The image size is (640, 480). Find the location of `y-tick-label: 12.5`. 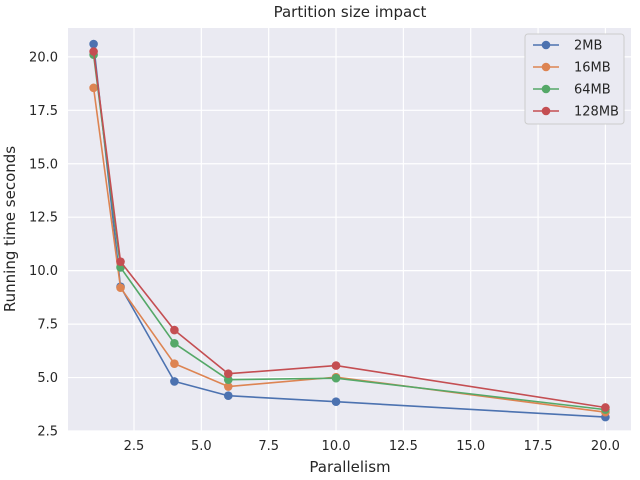

y-tick-label: 12.5 is located at coordinates (43, 218).